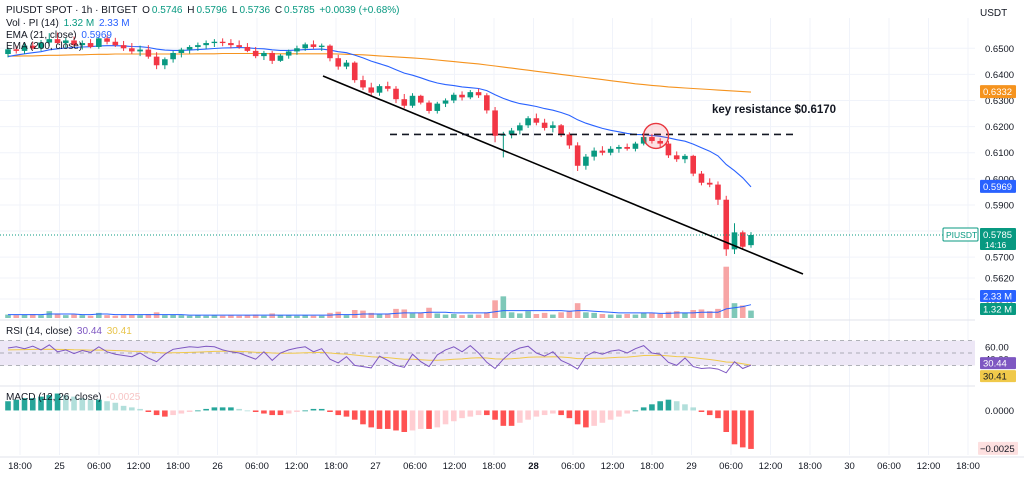 This screenshot has width=1024, height=481. I want to click on rsi-label: RSI (14, close), so click(39, 331).